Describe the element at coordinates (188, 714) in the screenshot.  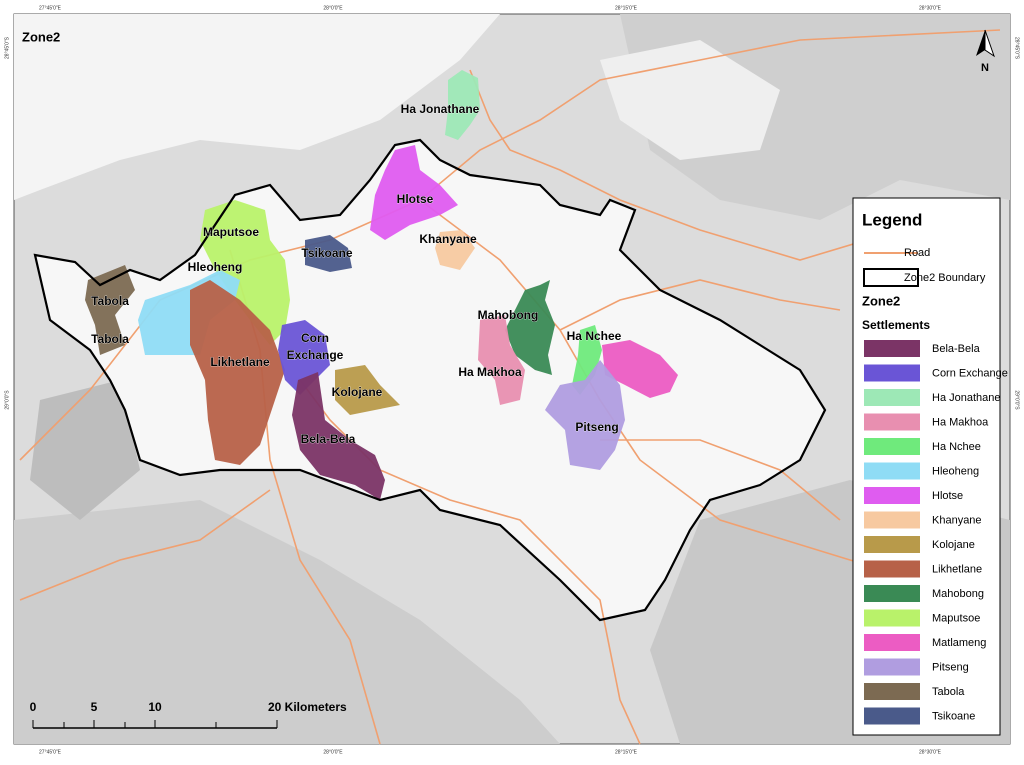
I see `scale-bar: 0 5 10 20 Kilometers` at that location.